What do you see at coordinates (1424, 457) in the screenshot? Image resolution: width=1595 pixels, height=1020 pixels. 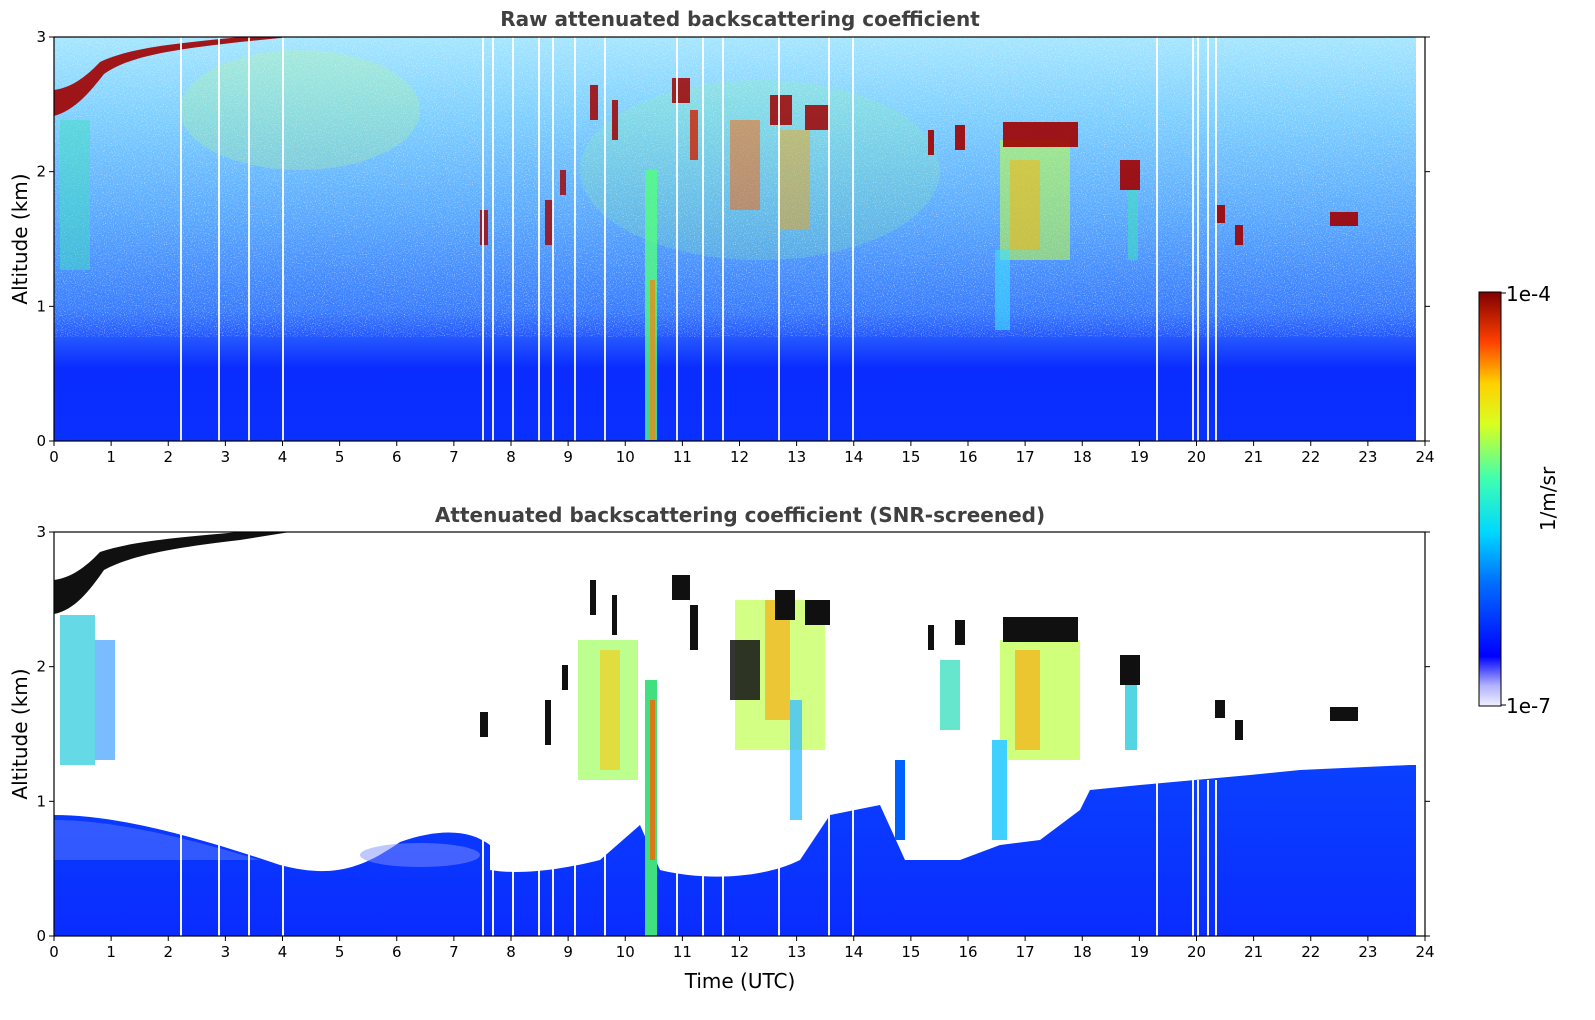 I see `raw-x-tick-label: 24` at bounding box center [1424, 457].